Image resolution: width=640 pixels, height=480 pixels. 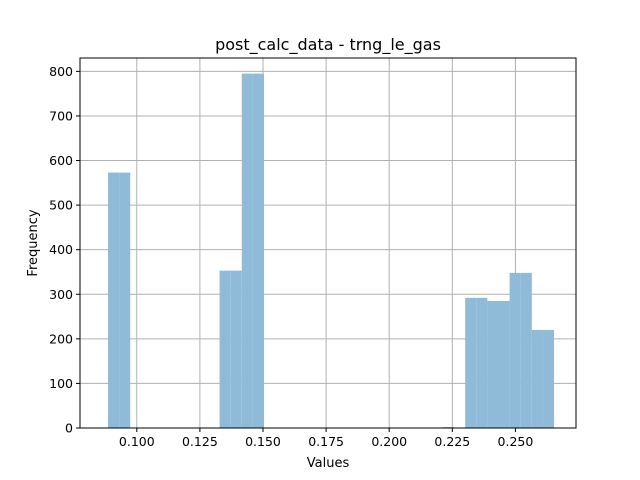 What do you see at coordinates (61, 71) in the screenshot?
I see `y-tick-label: 800` at bounding box center [61, 71].